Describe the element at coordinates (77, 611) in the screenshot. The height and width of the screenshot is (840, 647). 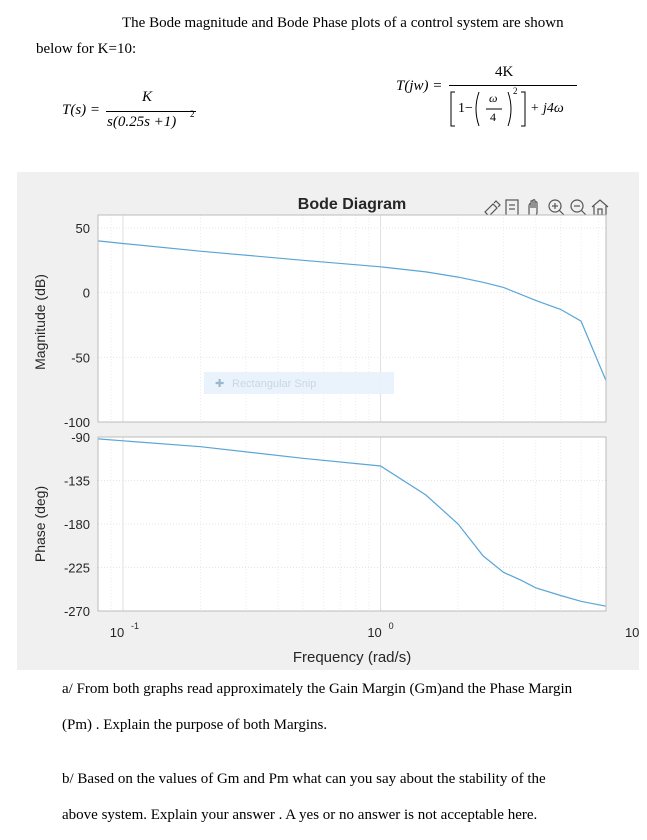
I see `phase-ytick-label: -270` at that location.